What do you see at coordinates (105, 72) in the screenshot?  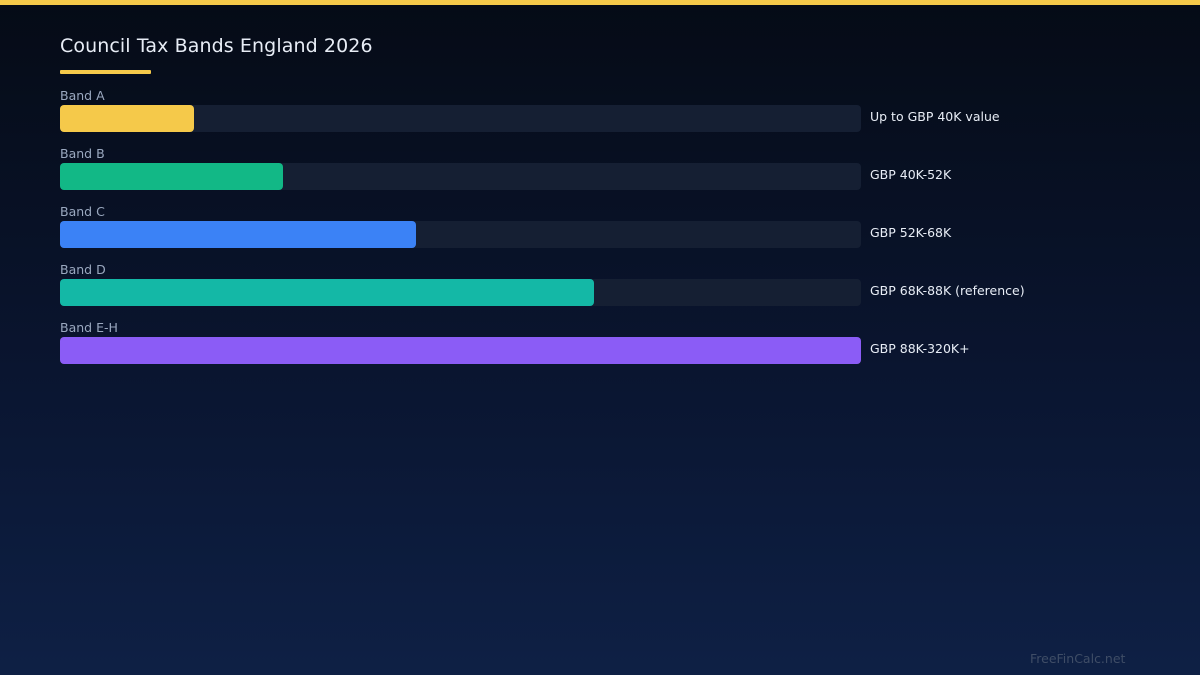 I see `title-underline` at bounding box center [105, 72].